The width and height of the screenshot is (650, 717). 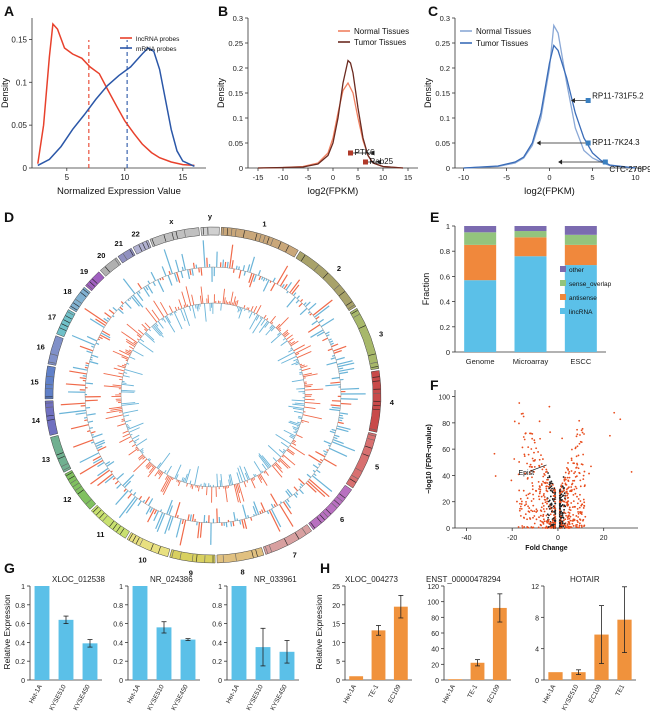 What do you see at coordinates (435, 618) in the screenshot?
I see `y-tick-label: 80` at bounding box center [435, 618].